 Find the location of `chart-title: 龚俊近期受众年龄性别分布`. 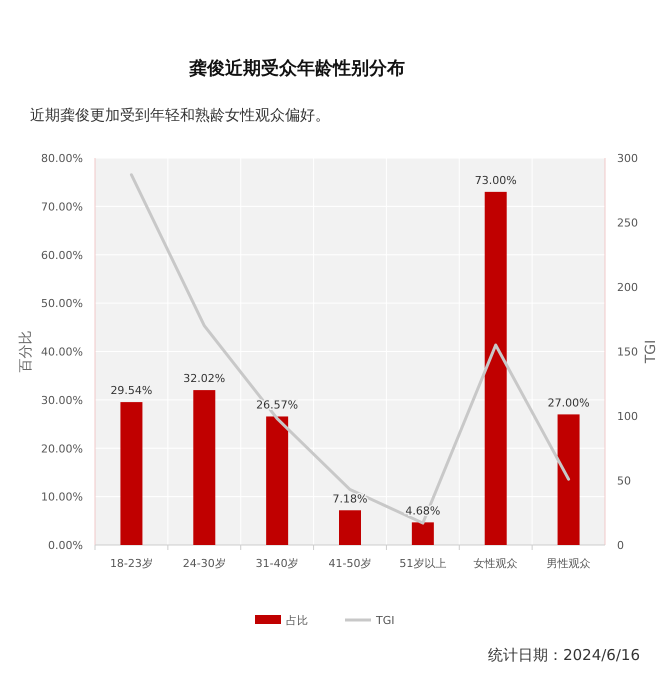

chart-title: 龚俊近期受众年龄性别分布 is located at coordinates (297, 68).